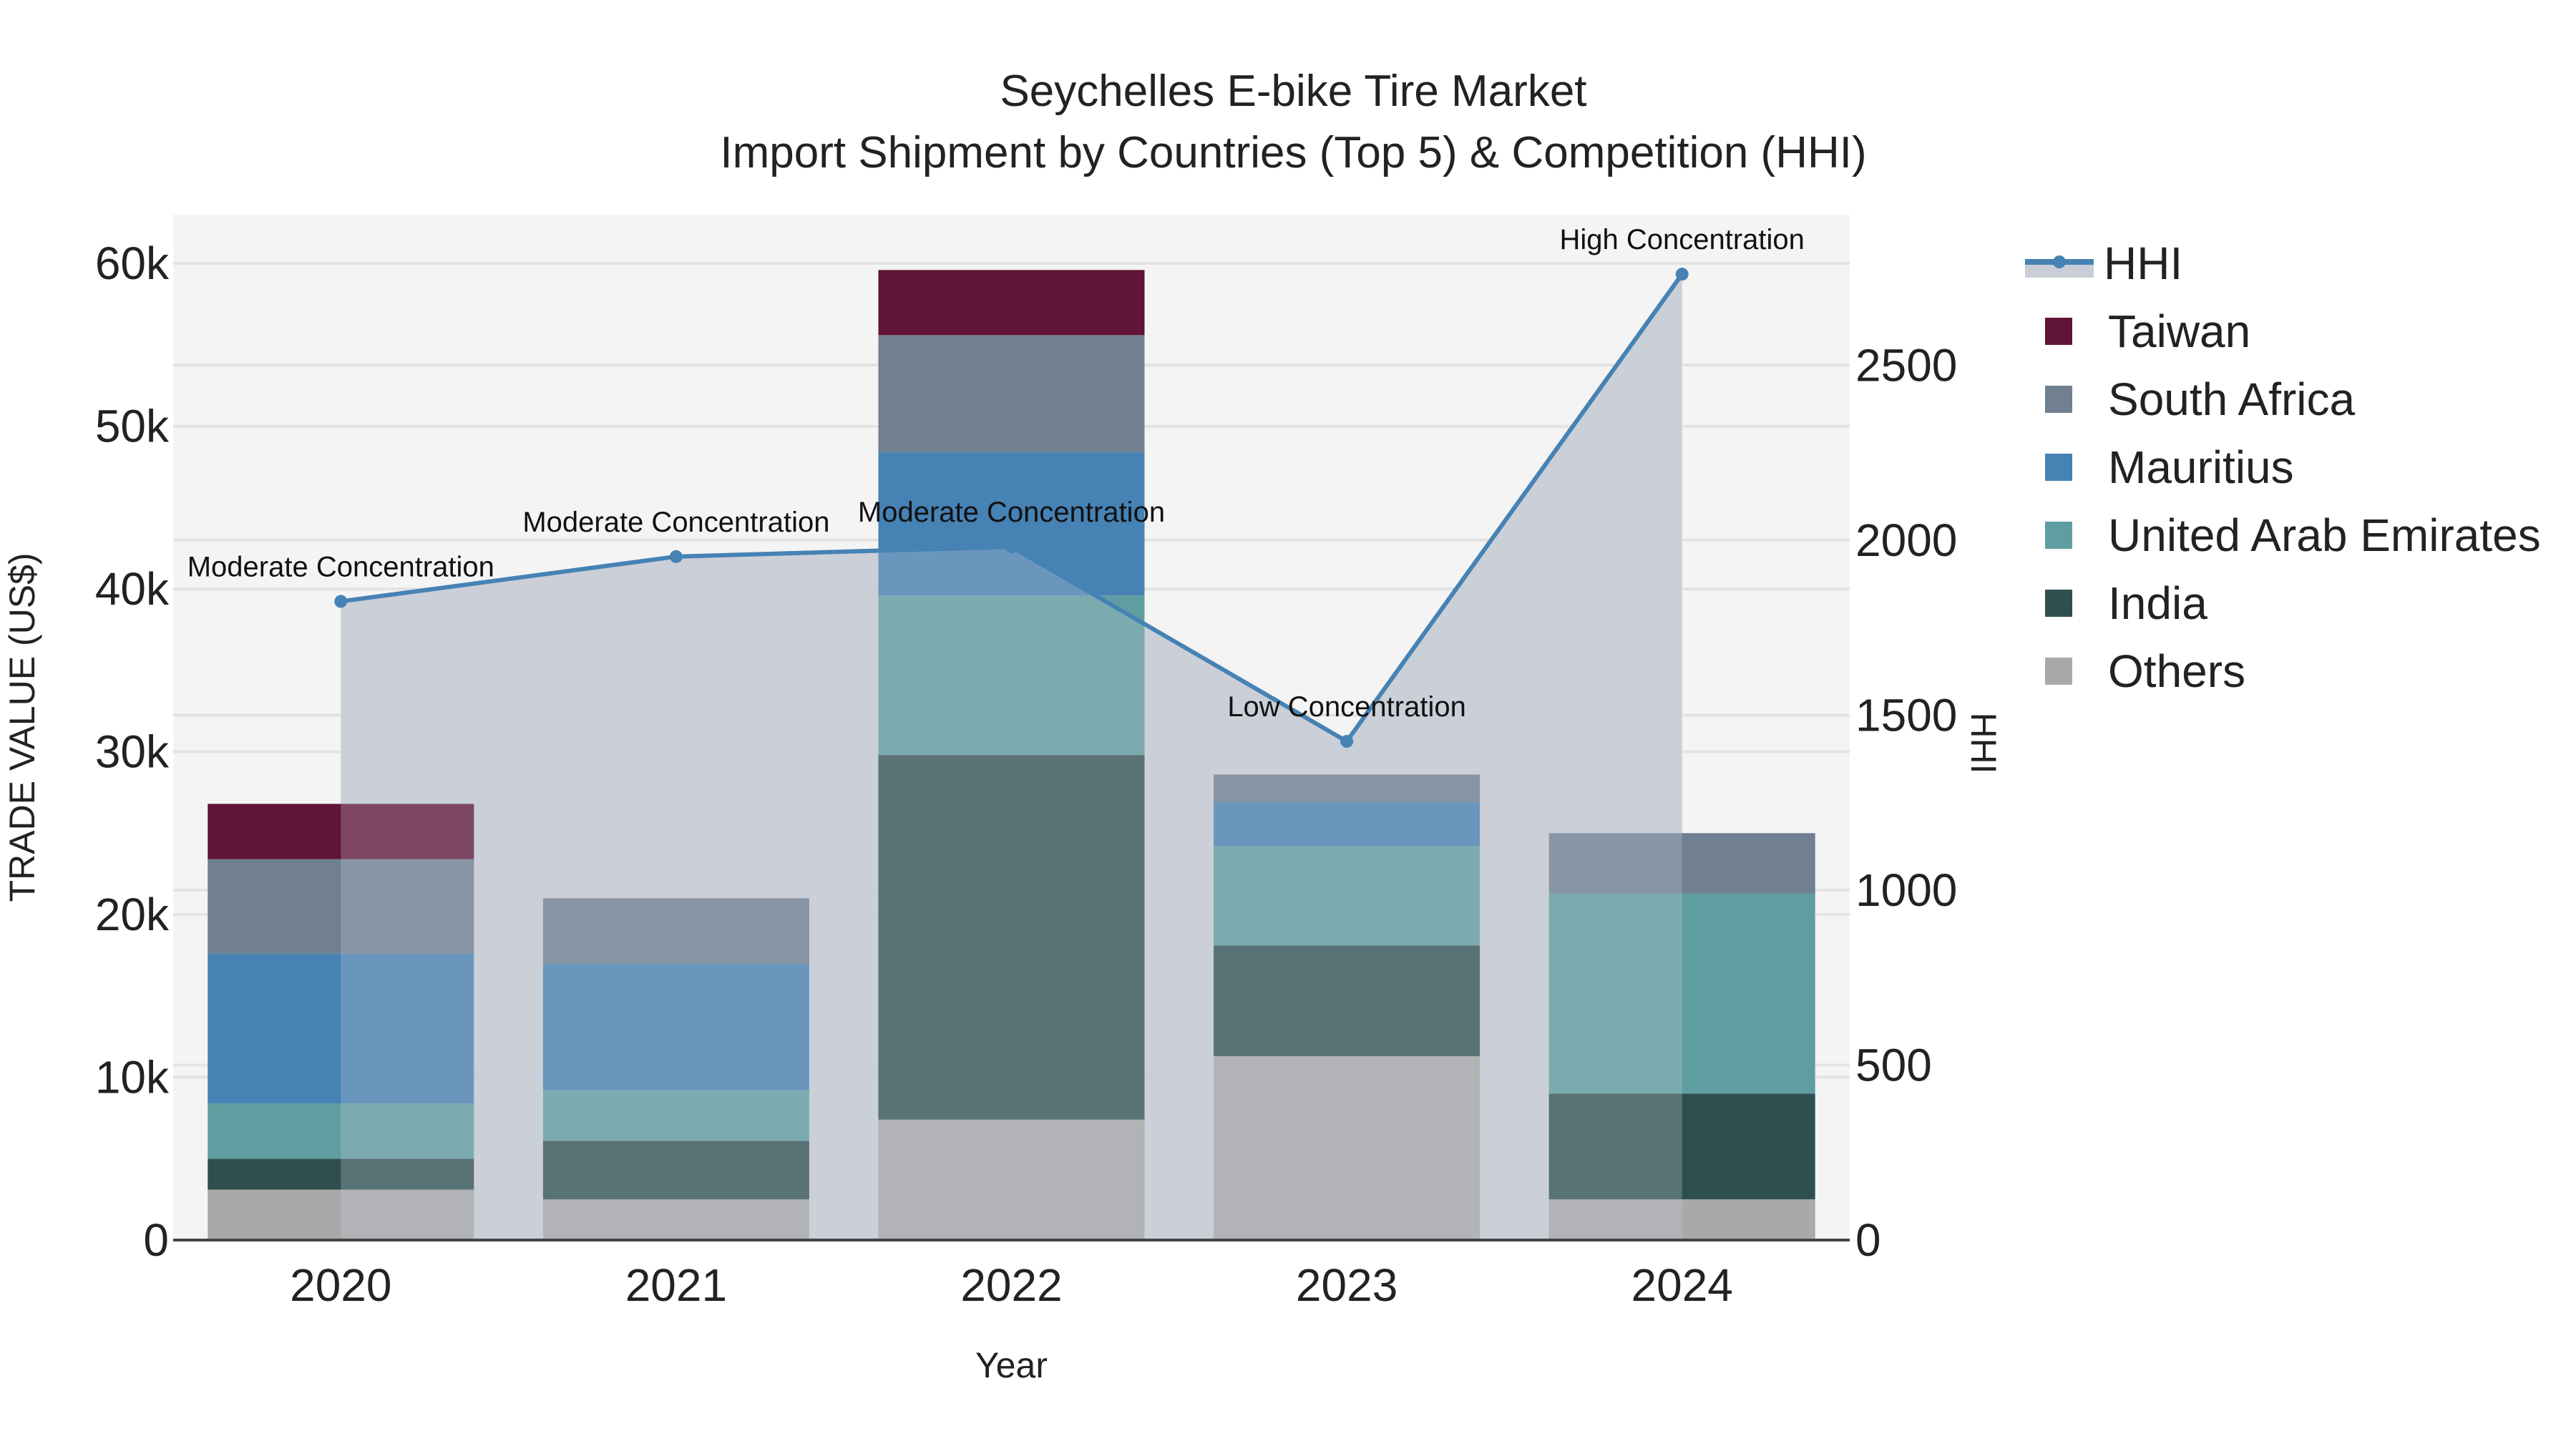  Describe the element at coordinates (2283, 671) in the screenshot. I see `legend-item-others: Others` at that location.